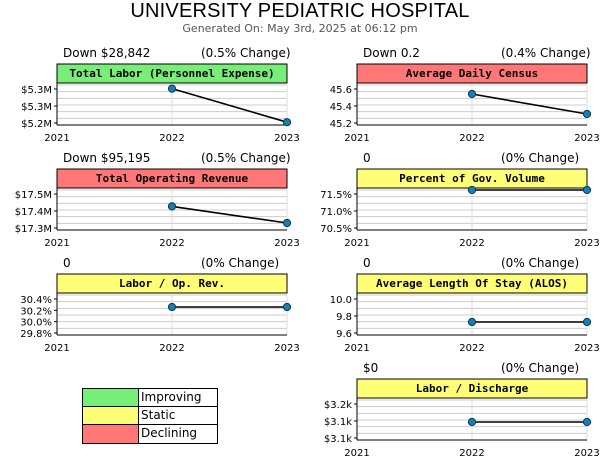 This screenshot has height=472, width=600. Describe the element at coordinates (33, 229) in the screenshot. I see `y-tick-label: $17.3M` at that location.